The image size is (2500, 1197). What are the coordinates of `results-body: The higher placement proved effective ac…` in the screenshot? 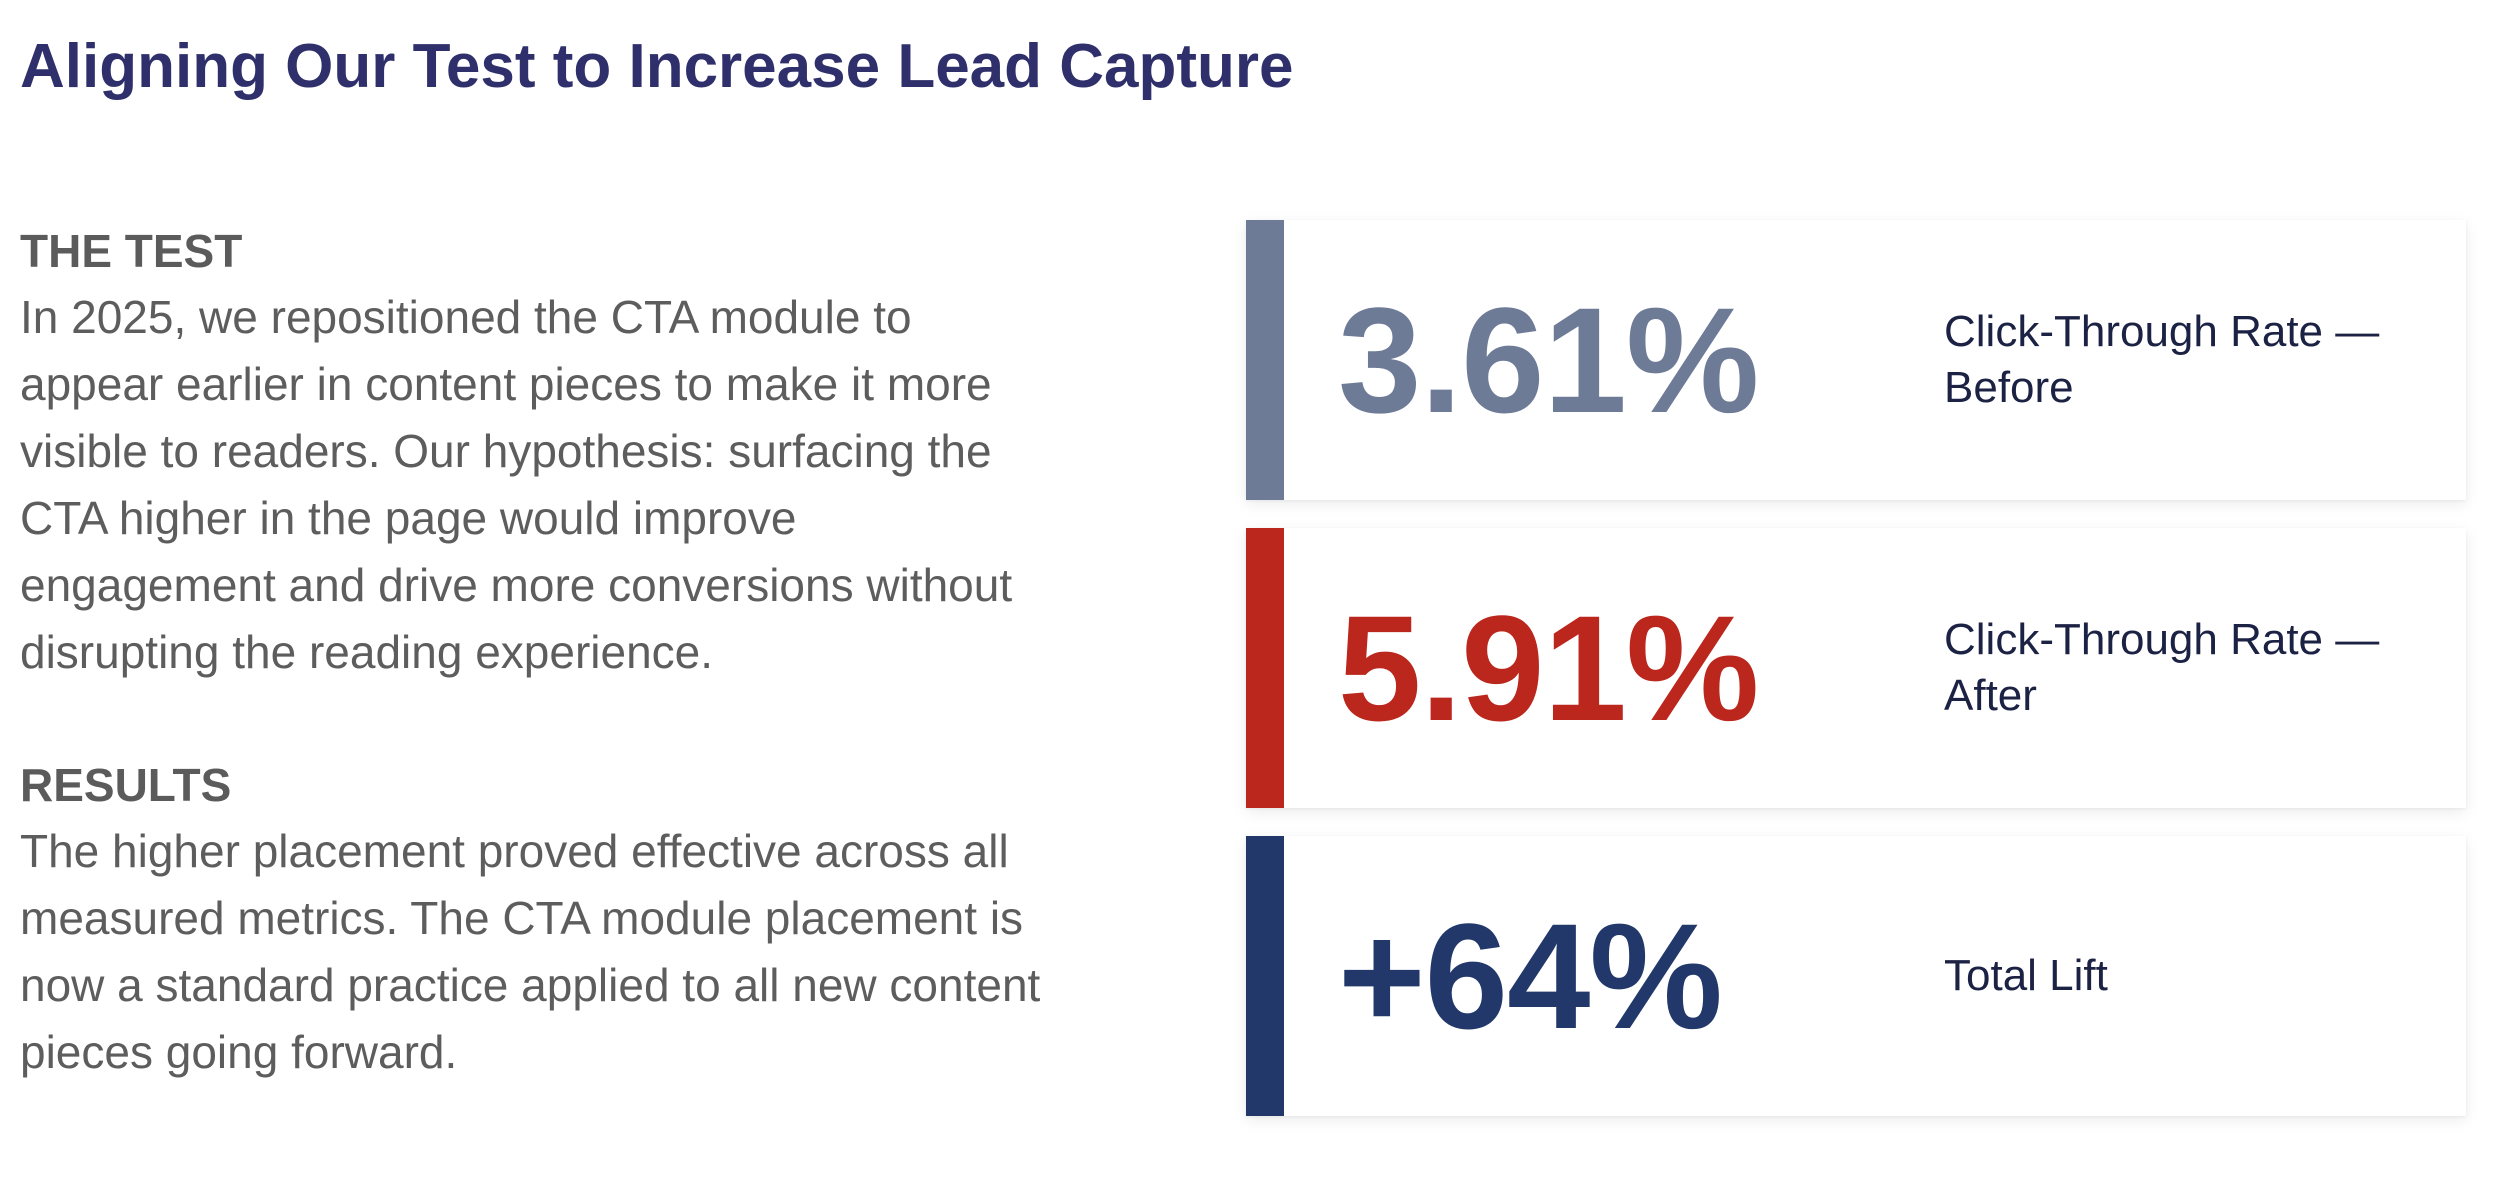 It's located at (530, 951).